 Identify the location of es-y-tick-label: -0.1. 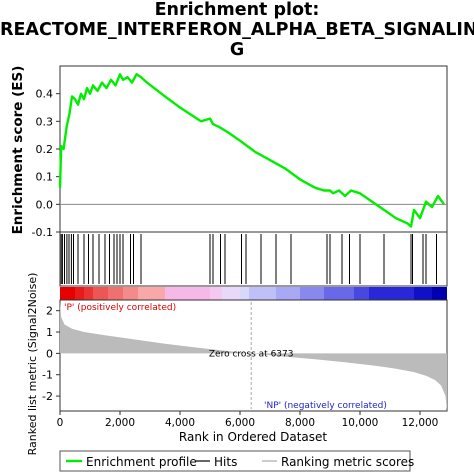
(42, 232).